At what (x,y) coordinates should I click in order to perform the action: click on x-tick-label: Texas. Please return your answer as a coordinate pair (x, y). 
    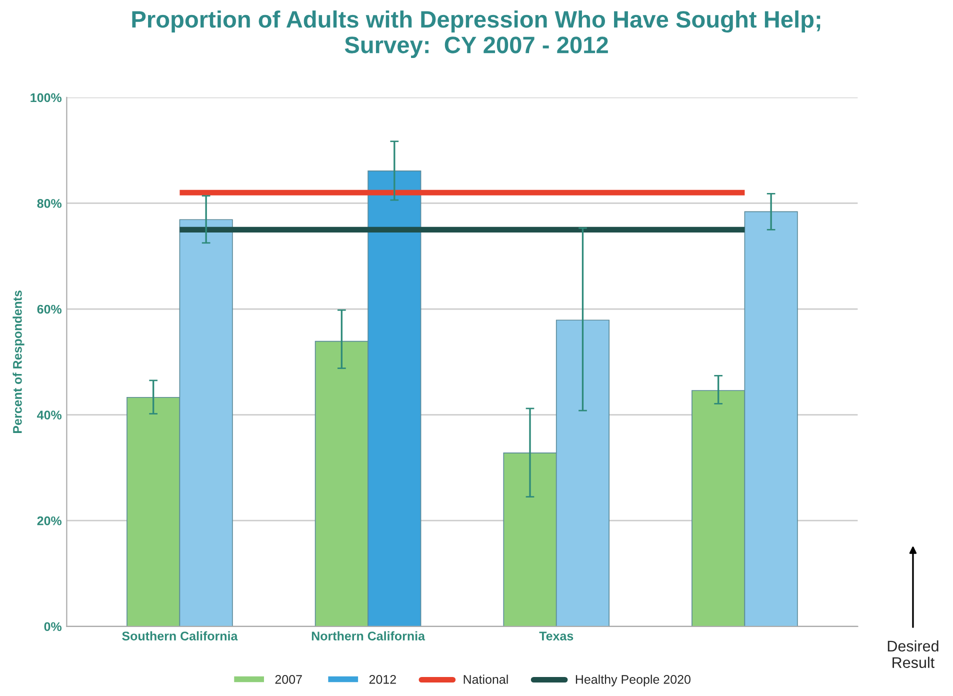
    Looking at the image, I should click on (556, 636).